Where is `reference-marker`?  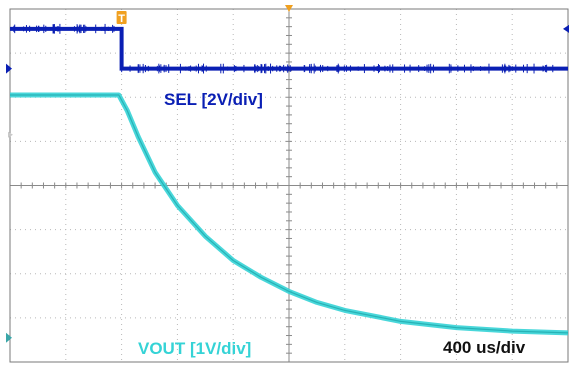
reference-marker is located at coordinates (10, 134).